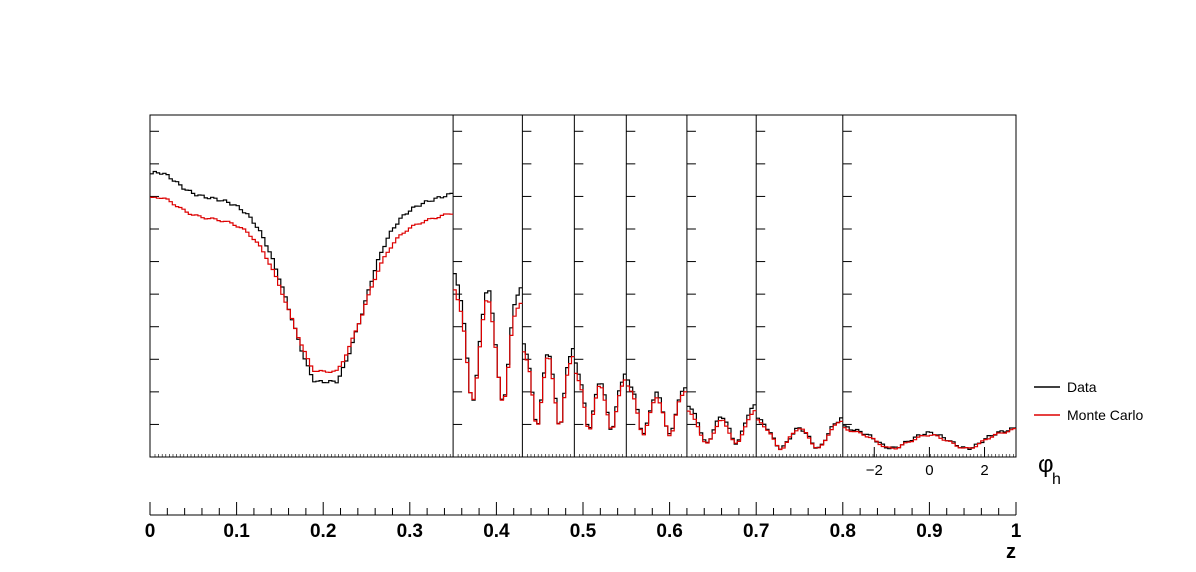 The width and height of the screenshot is (1196, 572). Describe the element at coordinates (323, 531) in the screenshot. I see `z-tick-label: 0.2` at that location.